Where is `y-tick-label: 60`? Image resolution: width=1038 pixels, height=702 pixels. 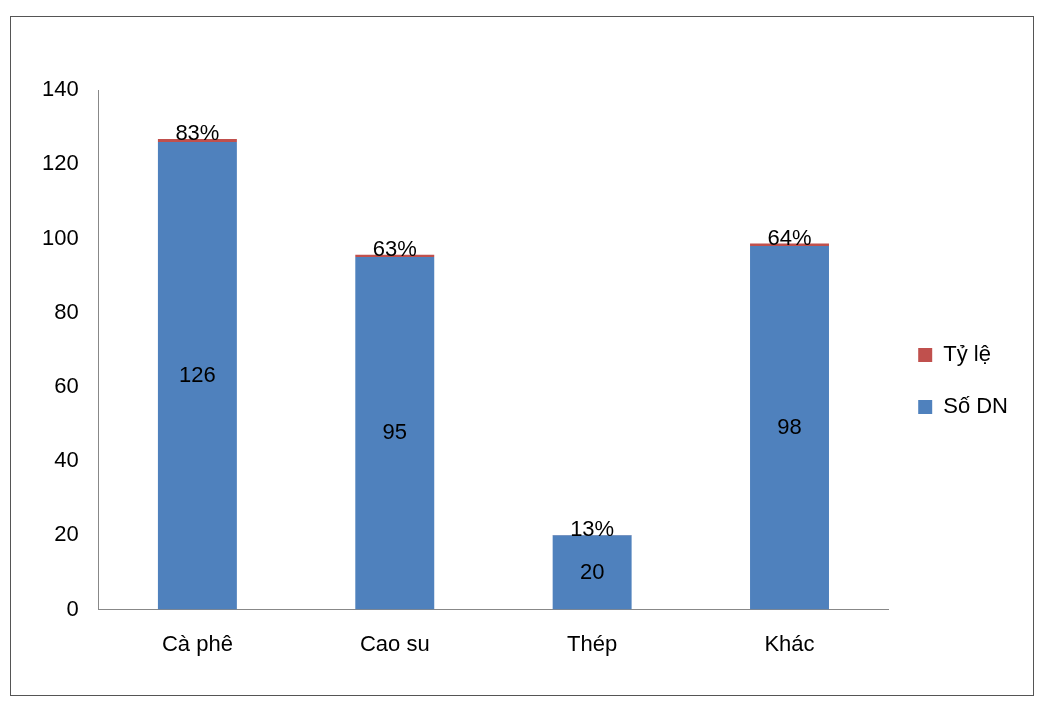 y-tick-label: 60 is located at coordinates (66, 385).